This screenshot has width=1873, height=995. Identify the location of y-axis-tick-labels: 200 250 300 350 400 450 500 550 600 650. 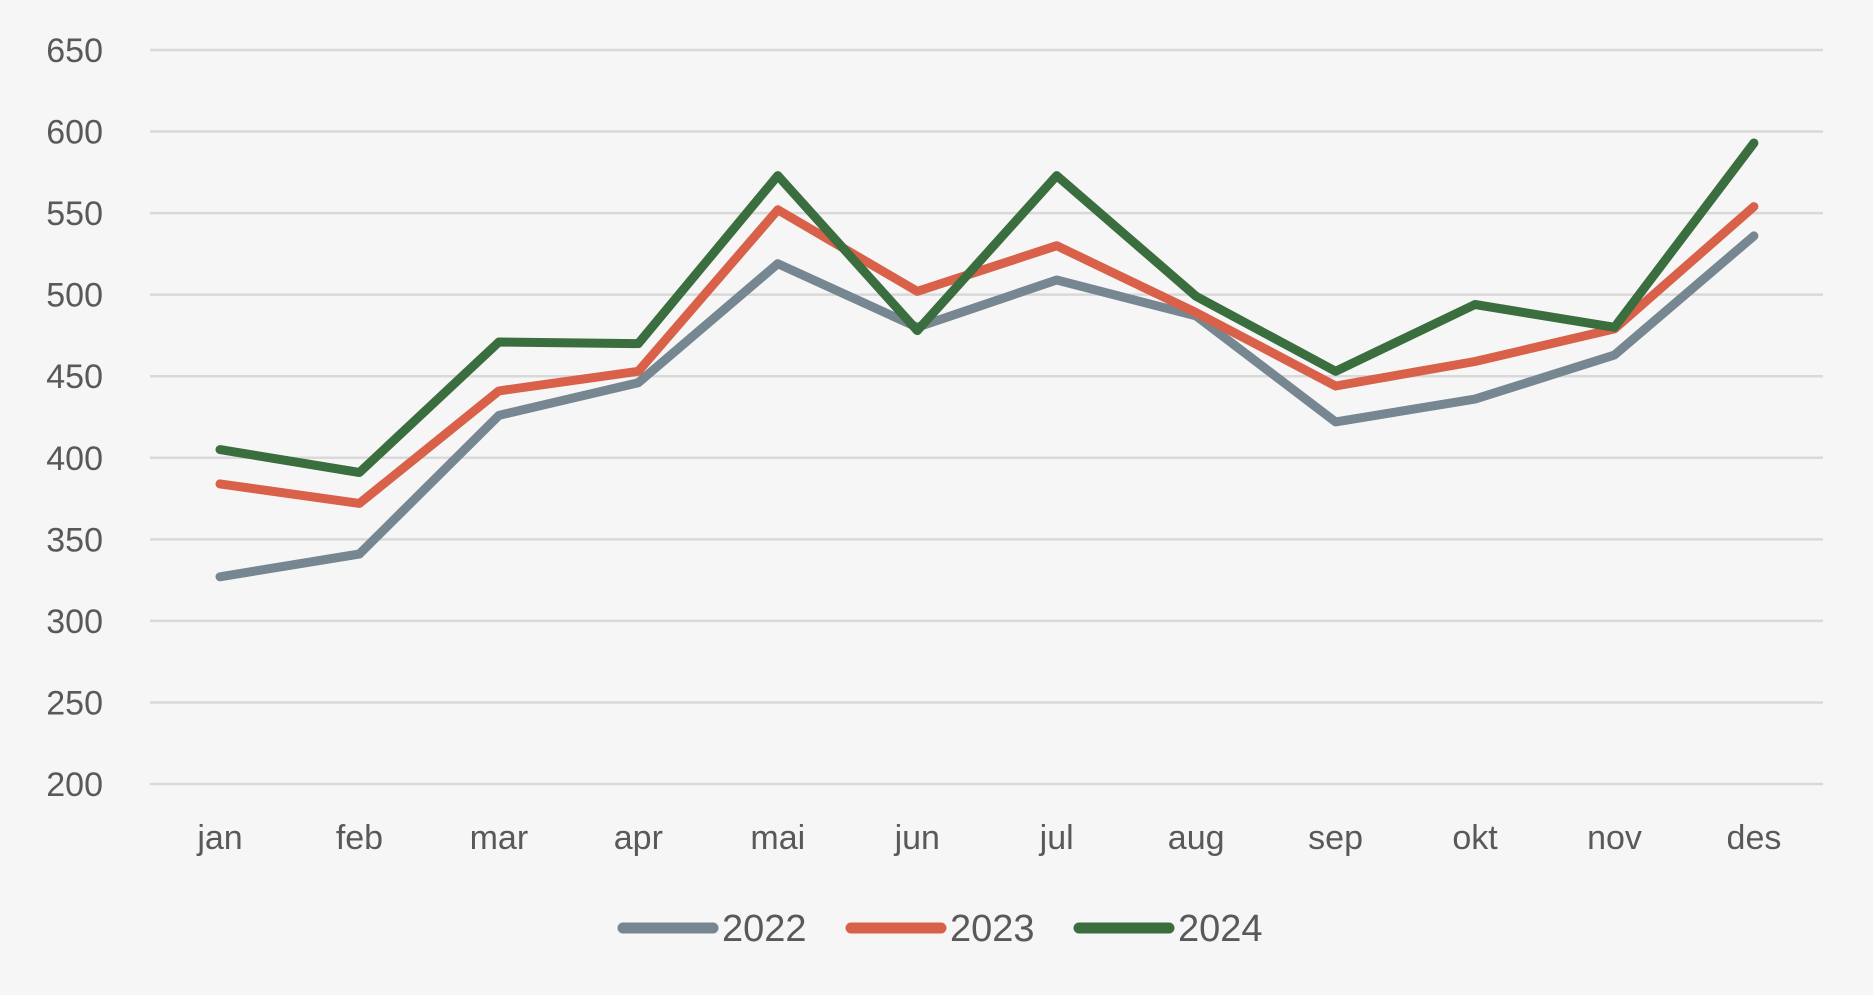
(74, 418).